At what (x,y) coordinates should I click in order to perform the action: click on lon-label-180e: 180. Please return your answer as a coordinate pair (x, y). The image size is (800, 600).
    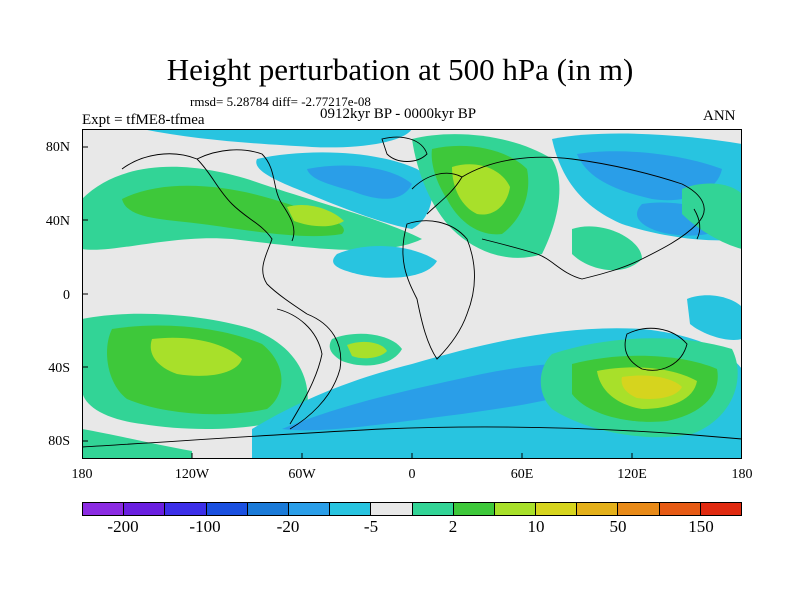
    Looking at the image, I should click on (742, 474).